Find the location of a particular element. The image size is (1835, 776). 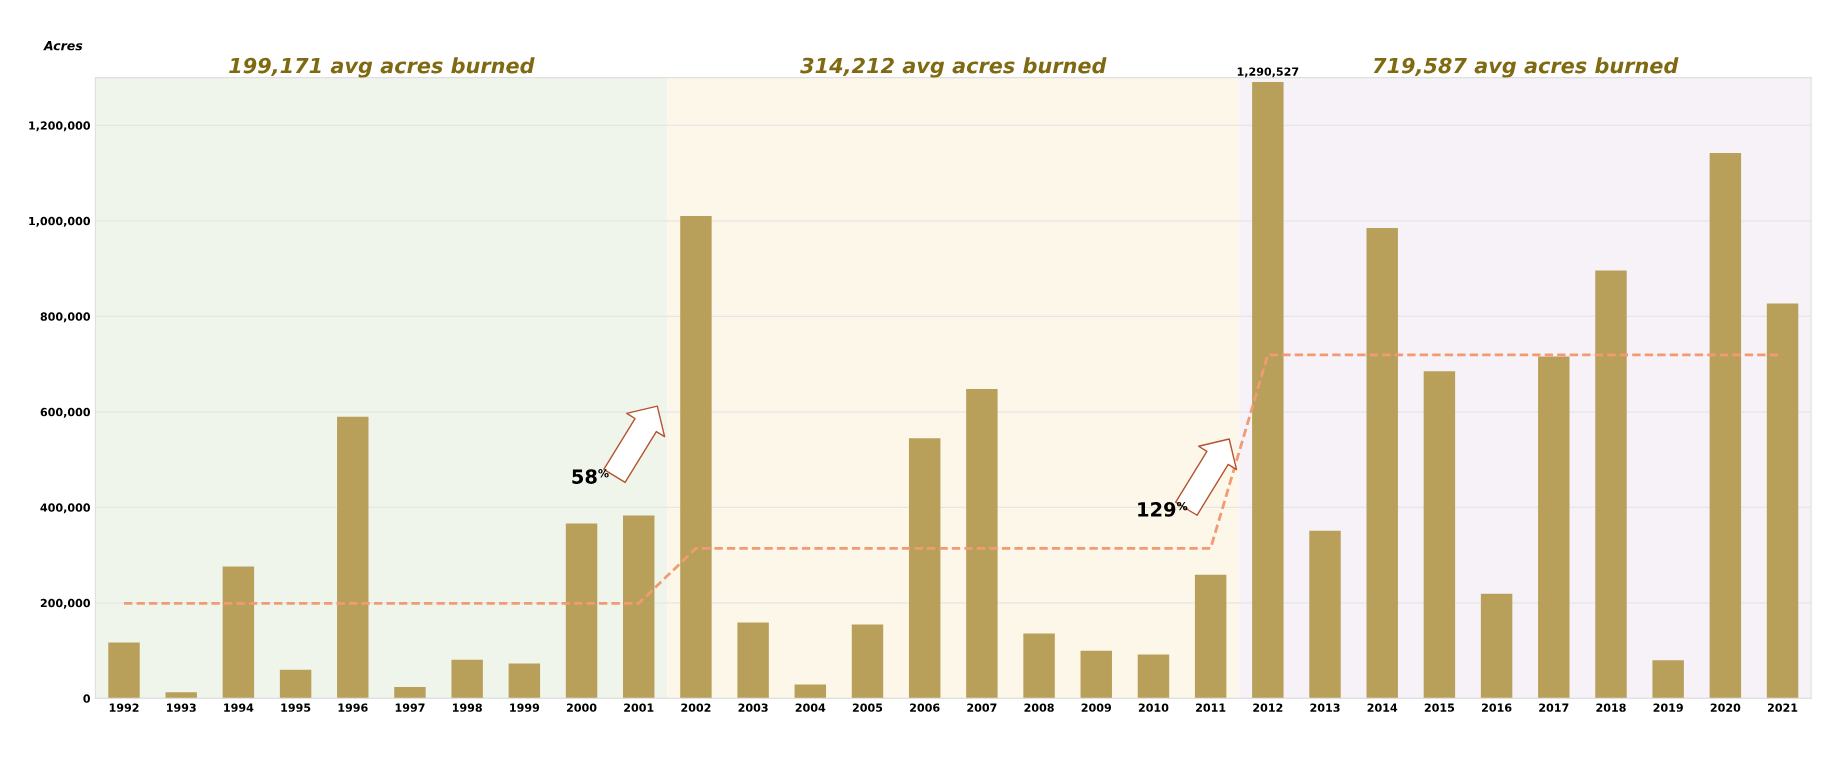

y-tick-label: 400,000 is located at coordinates (65, 508).